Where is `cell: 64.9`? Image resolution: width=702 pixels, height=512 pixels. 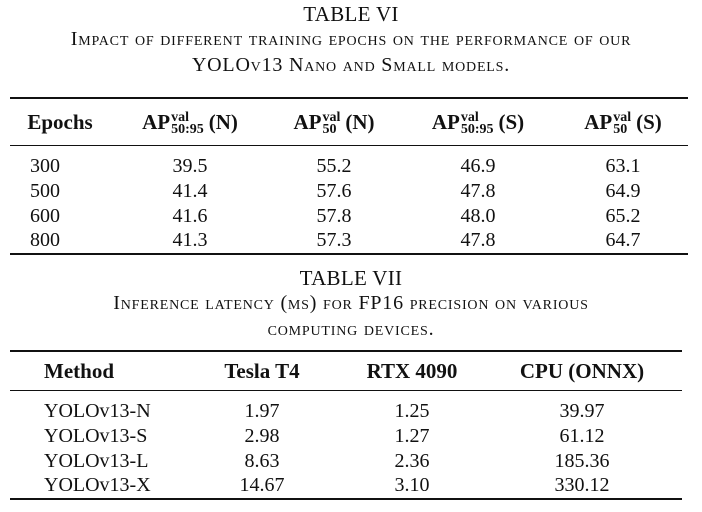 cell: 64.9 is located at coordinates (623, 190).